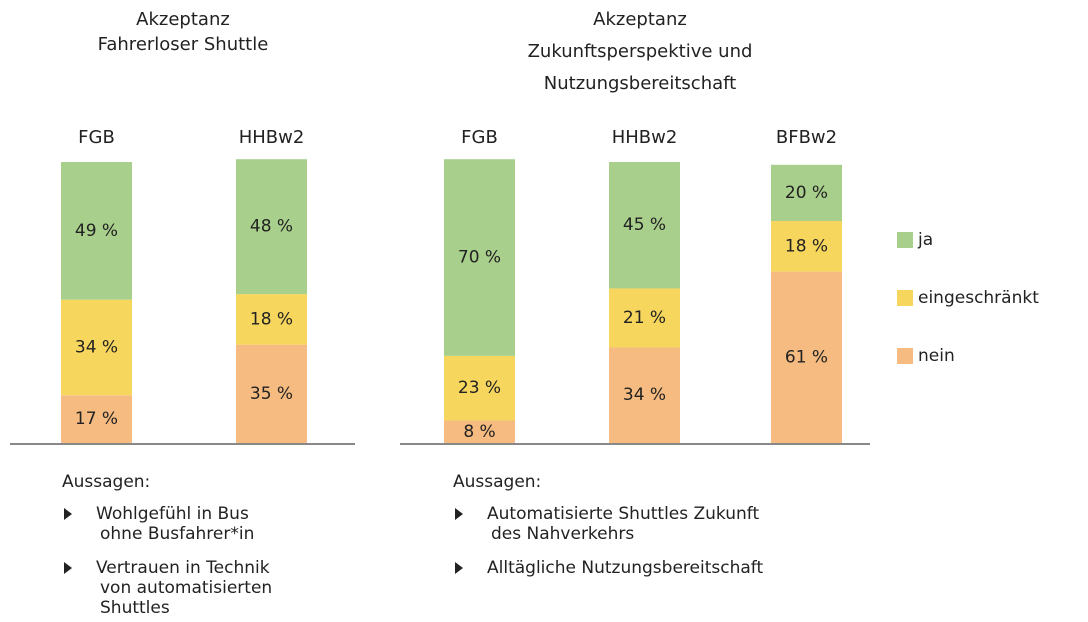  What do you see at coordinates (135, 608) in the screenshot?
I see `note-text: Shuttles` at bounding box center [135, 608].